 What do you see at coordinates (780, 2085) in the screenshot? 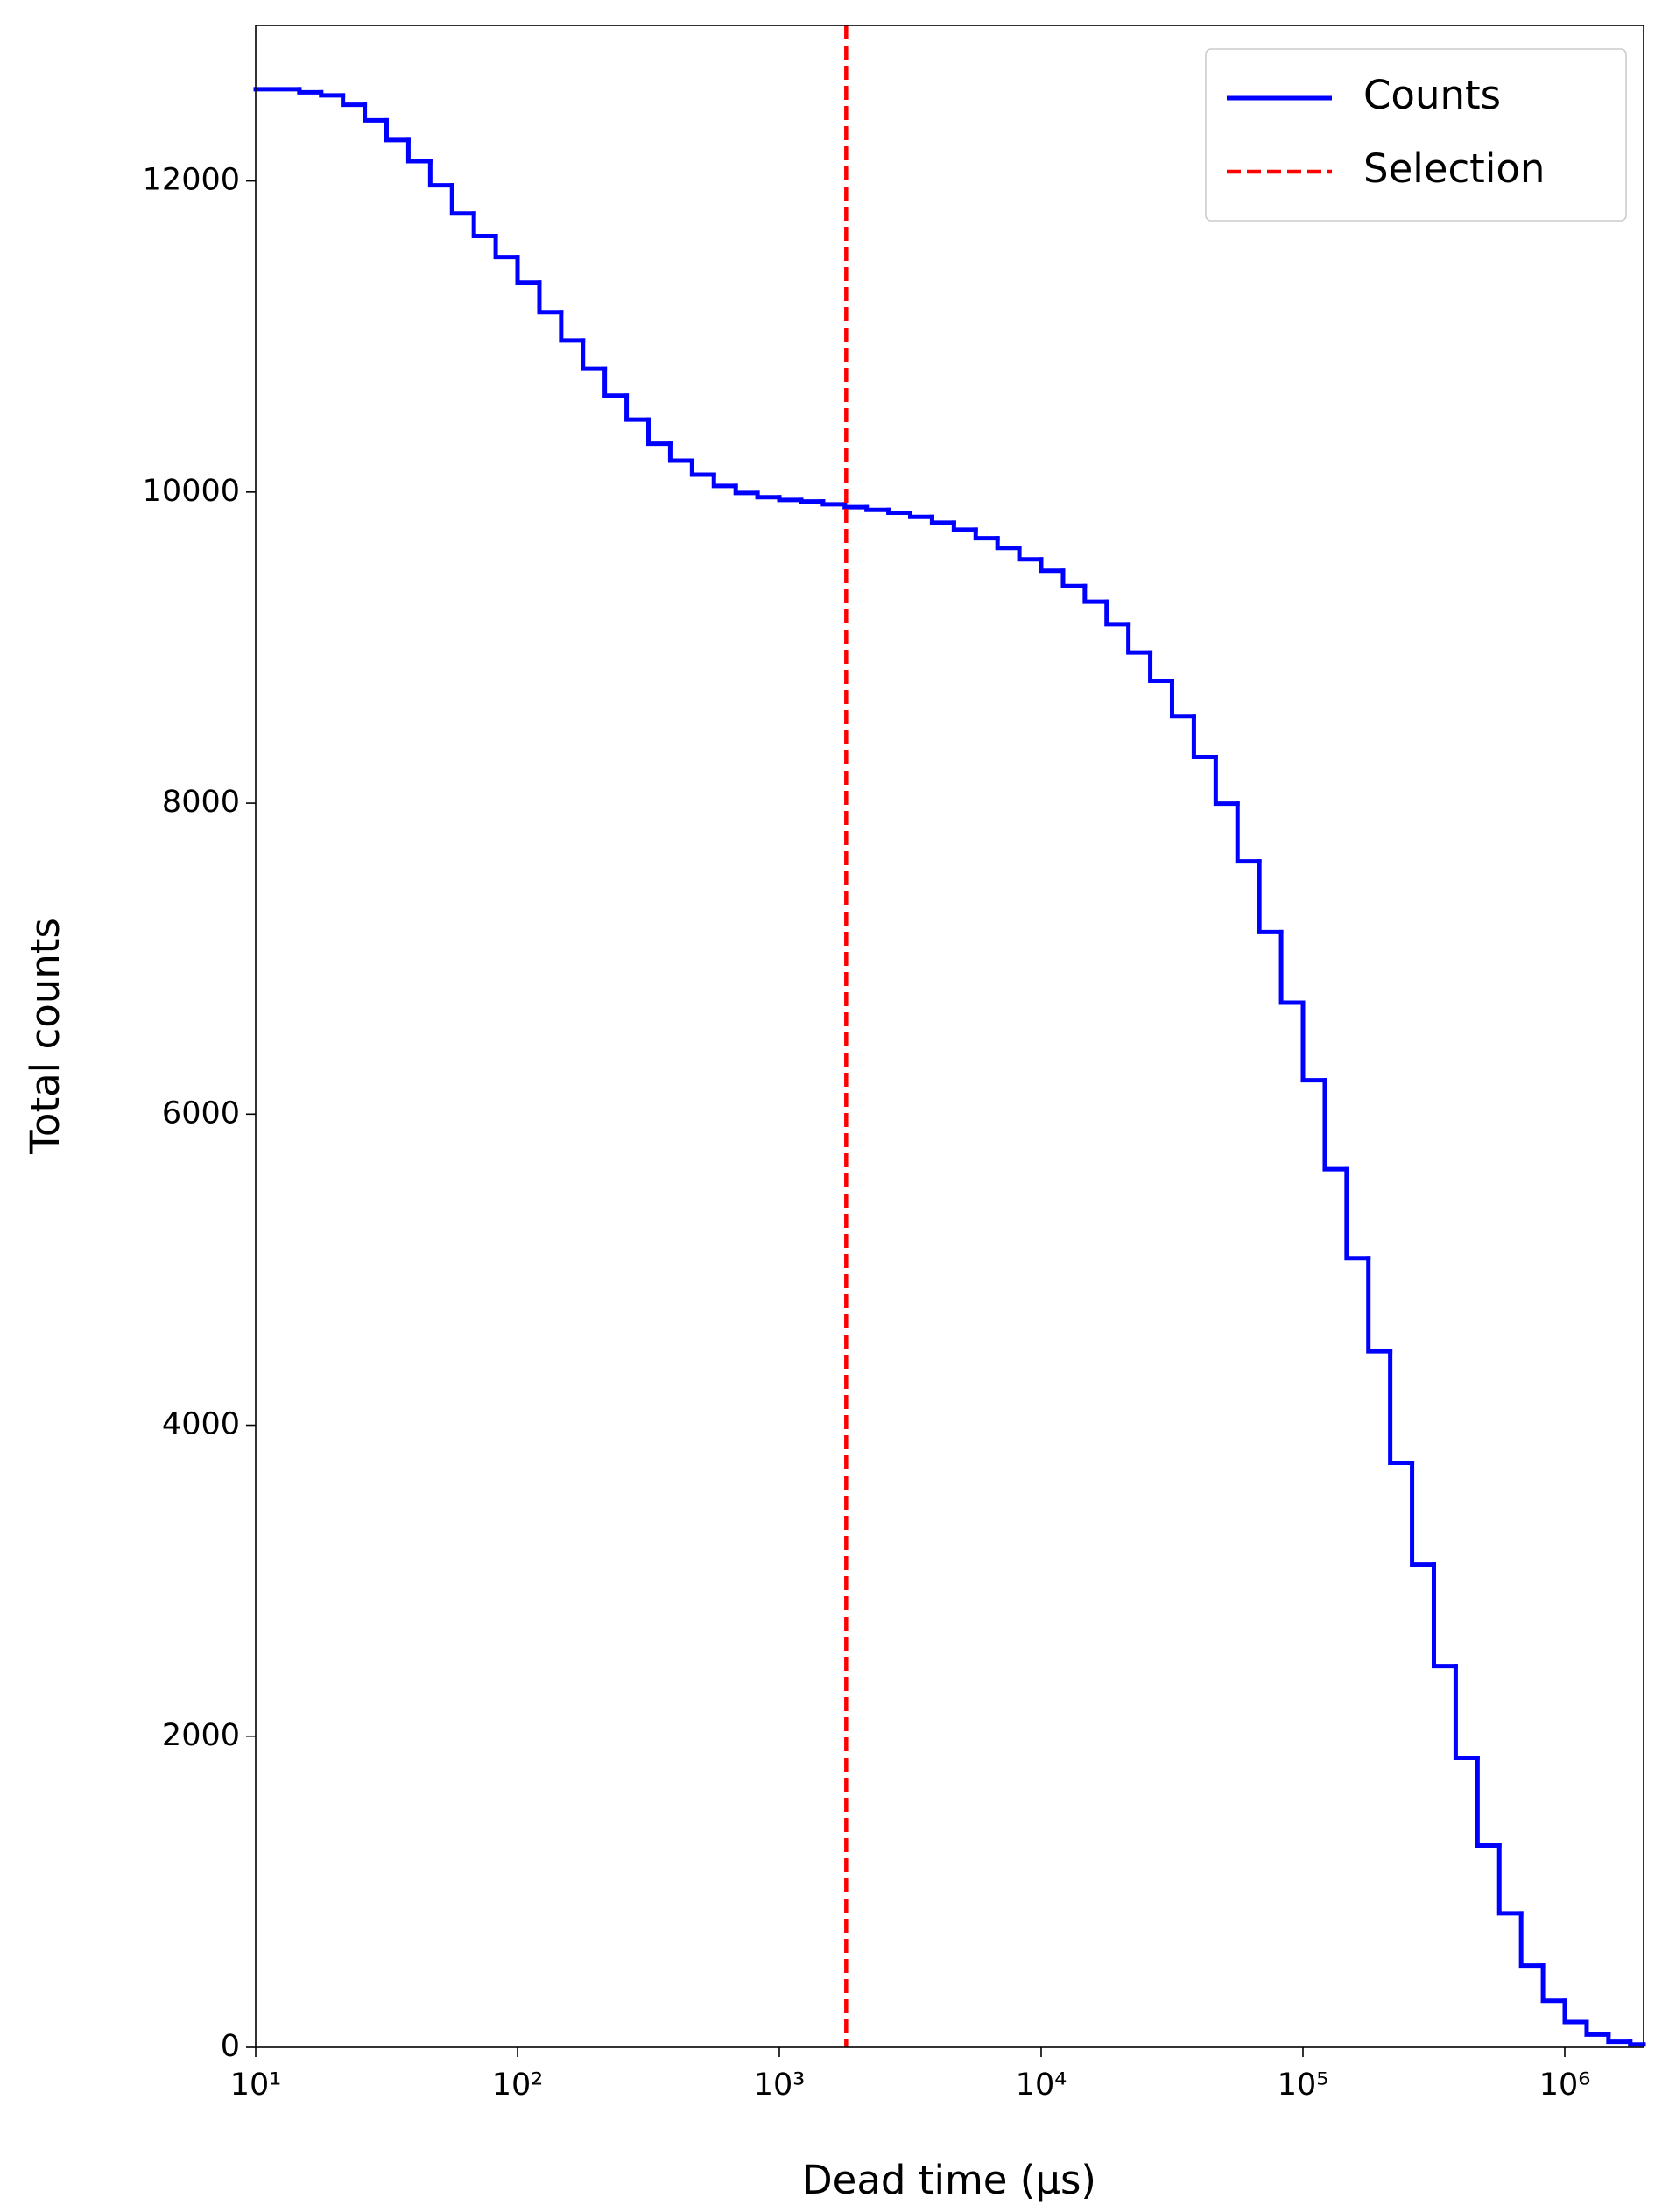
I see `x-tick-label: 10³` at bounding box center [780, 2085].